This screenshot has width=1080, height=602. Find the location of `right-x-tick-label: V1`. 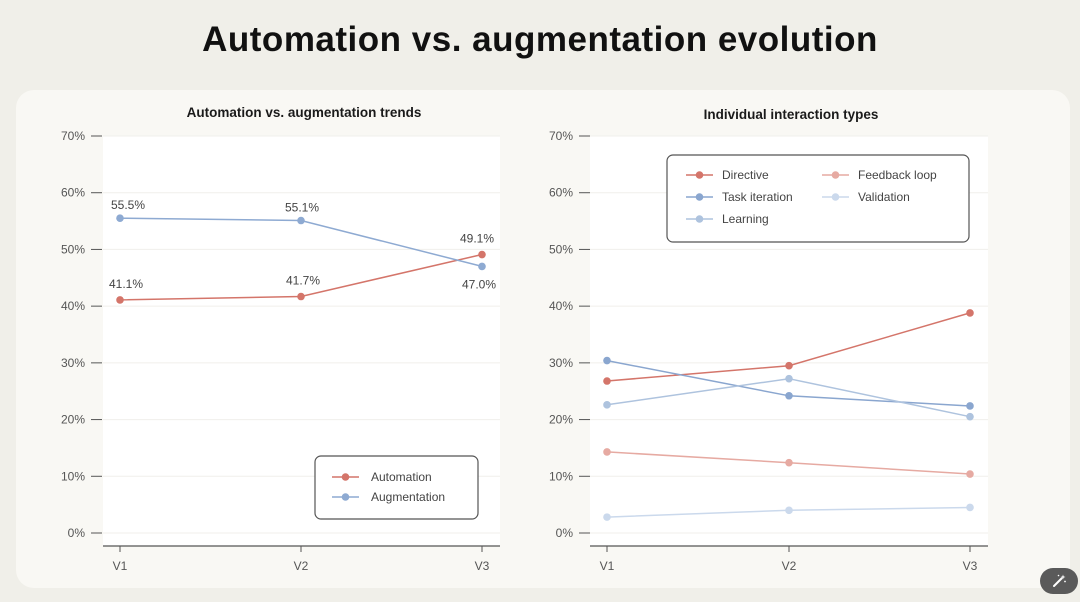

right-x-tick-label: V1 is located at coordinates (607, 566).